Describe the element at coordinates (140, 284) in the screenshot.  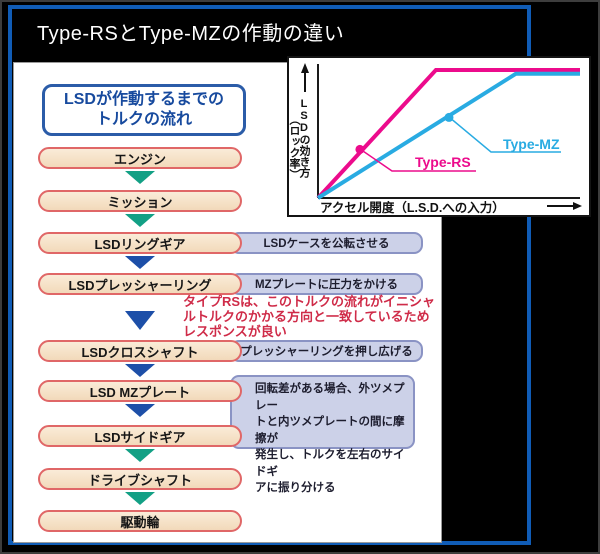
I see `flow-step-lsd-pressure-ring: LSDプレッシャーリング` at that location.